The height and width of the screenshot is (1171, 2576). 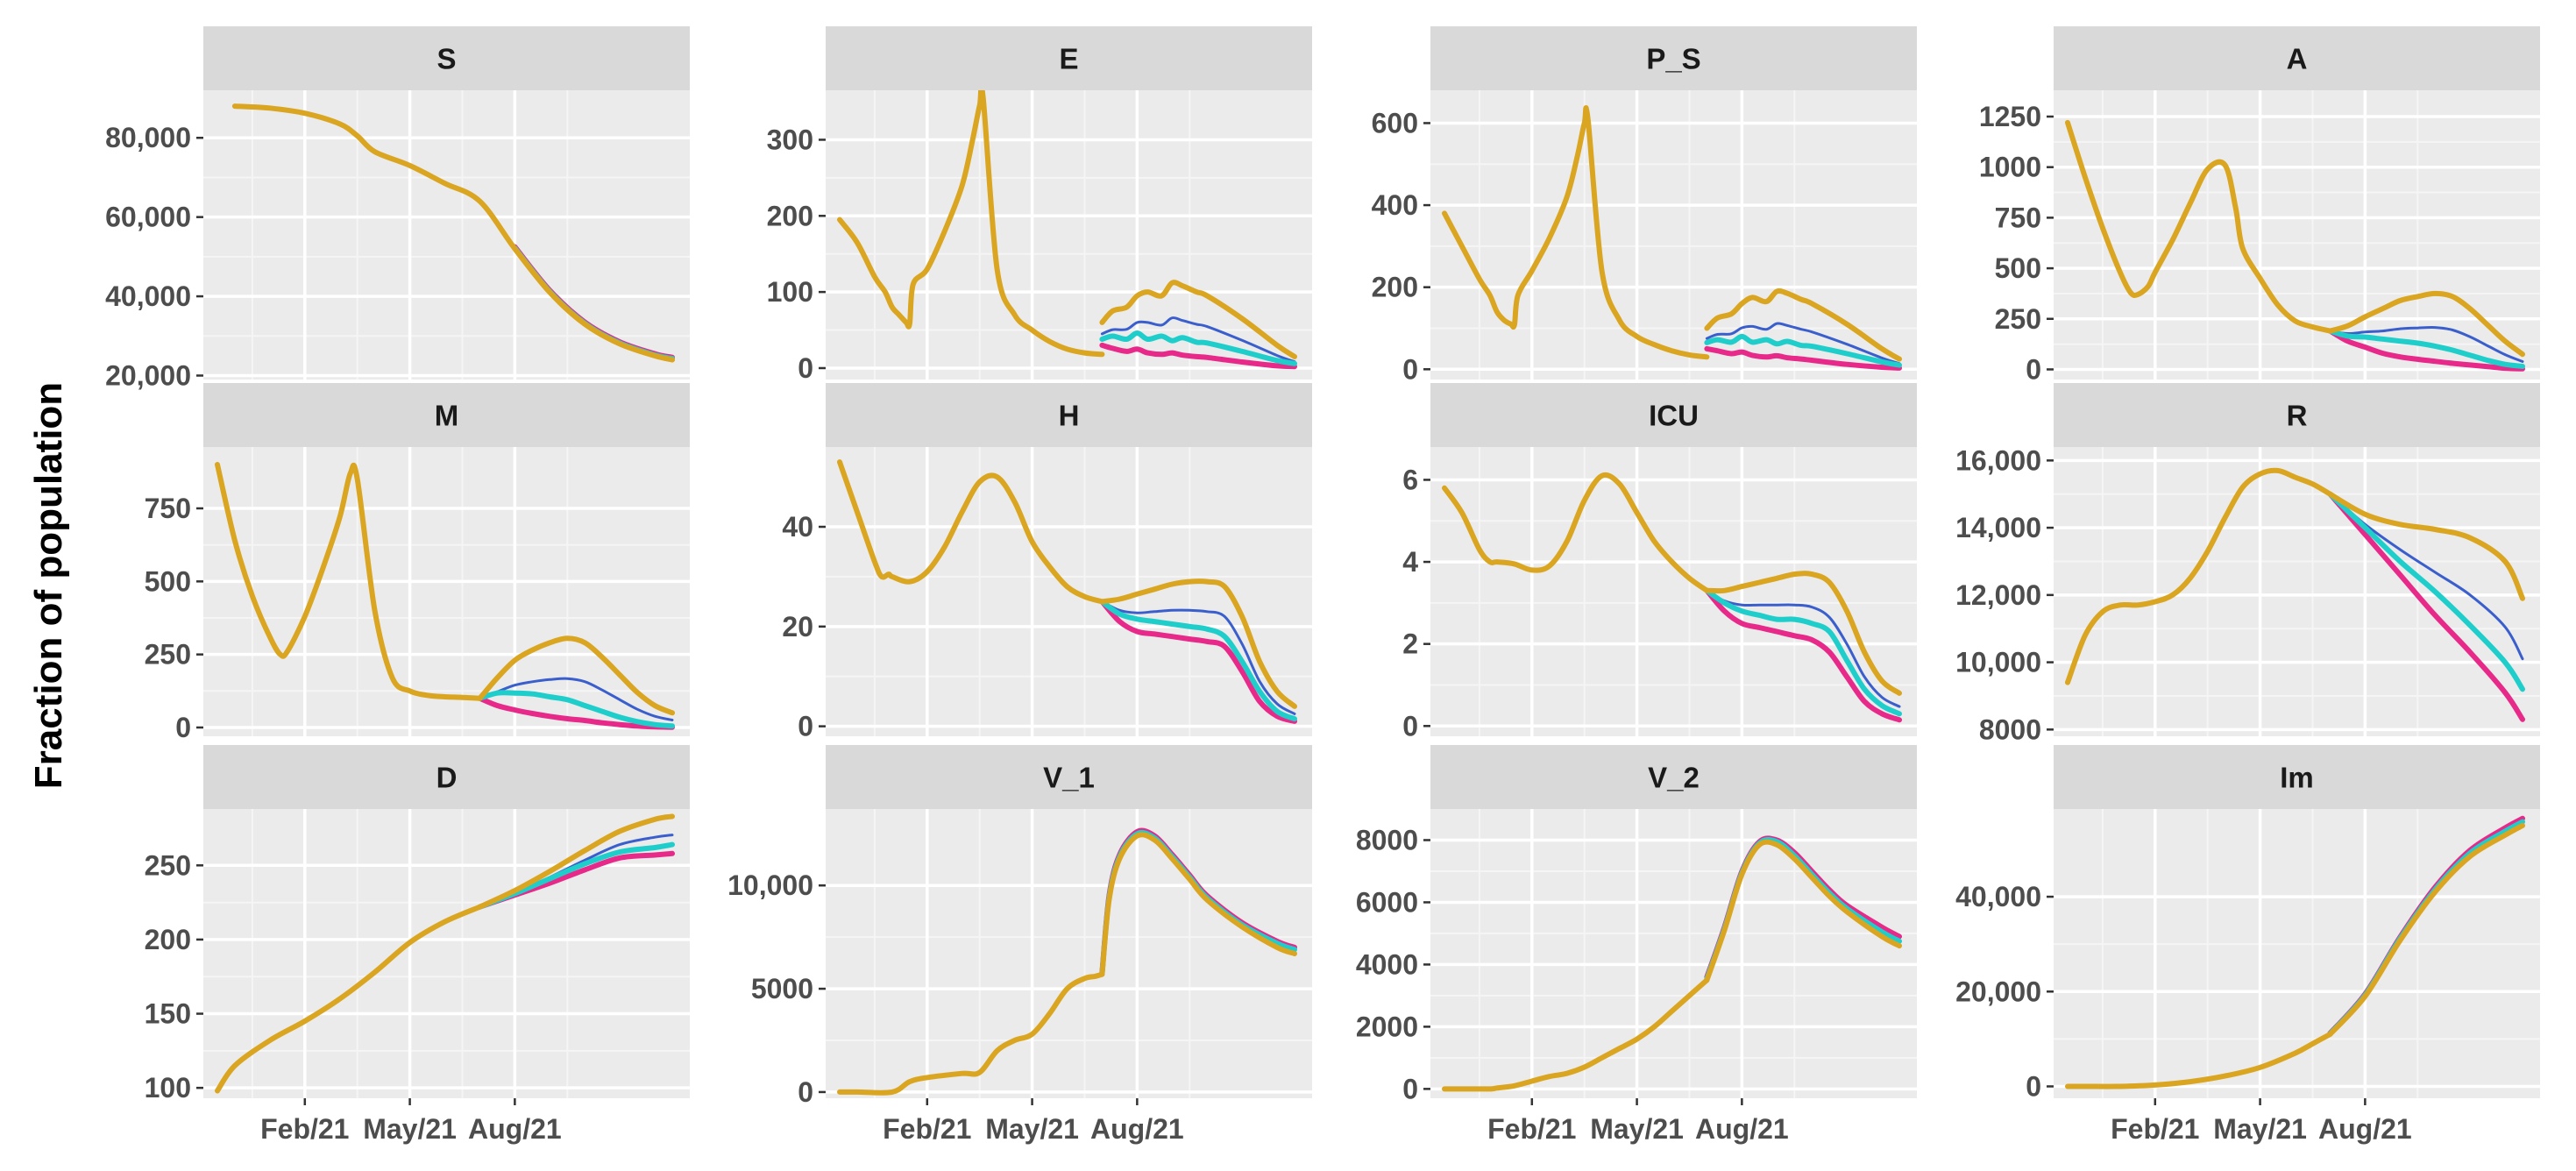 What do you see at coordinates (148, 137) in the screenshot?
I see `y-tick-label: 80,000` at bounding box center [148, 137].